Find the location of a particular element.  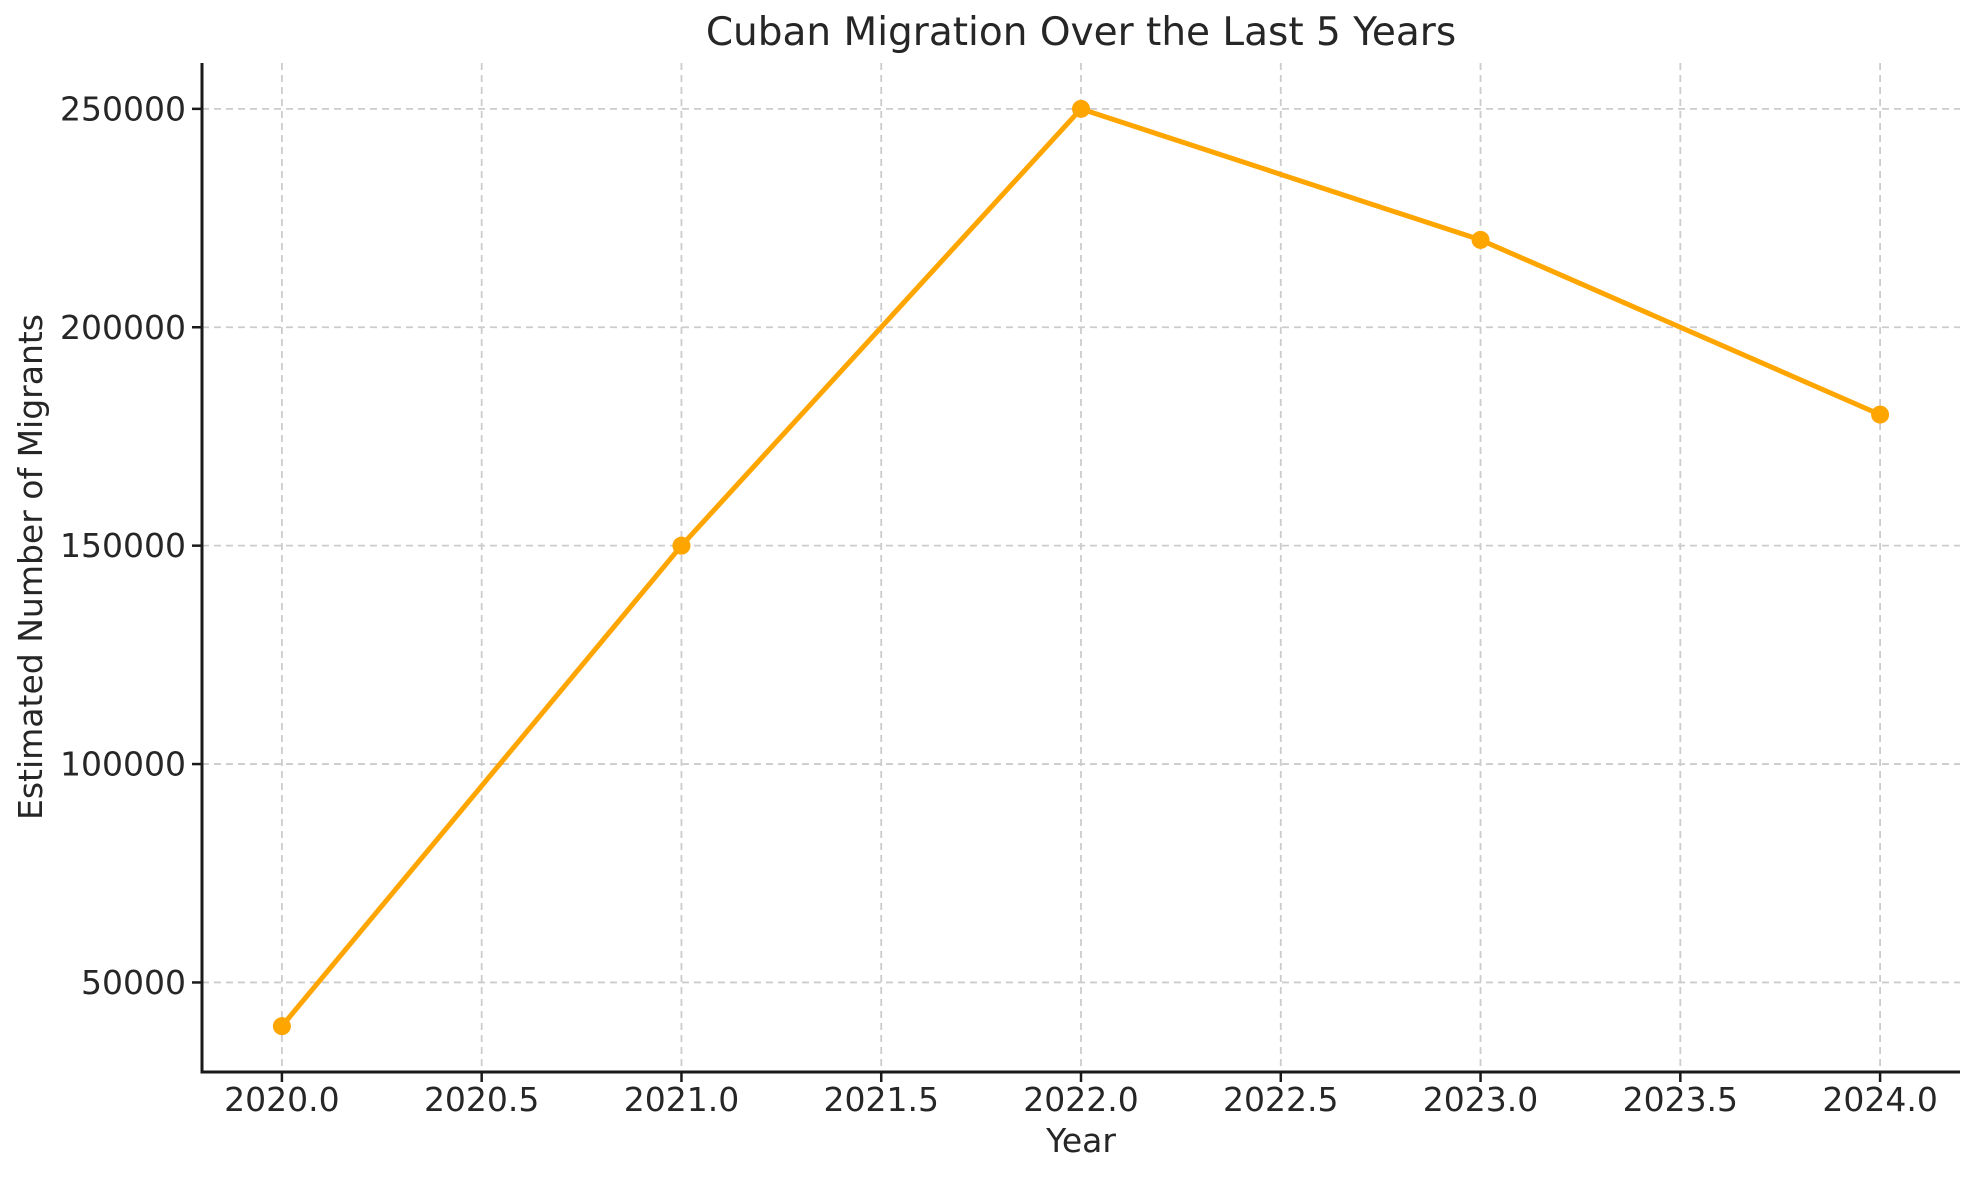

x-tick-label: 2024.0 is located at coordinates (1879, 1099).